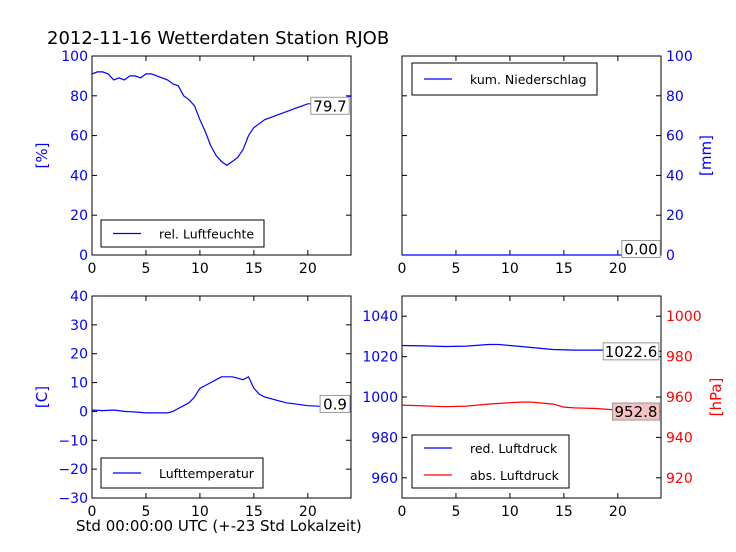  I want to click on y-axis-label: [C], so click(42, 397).